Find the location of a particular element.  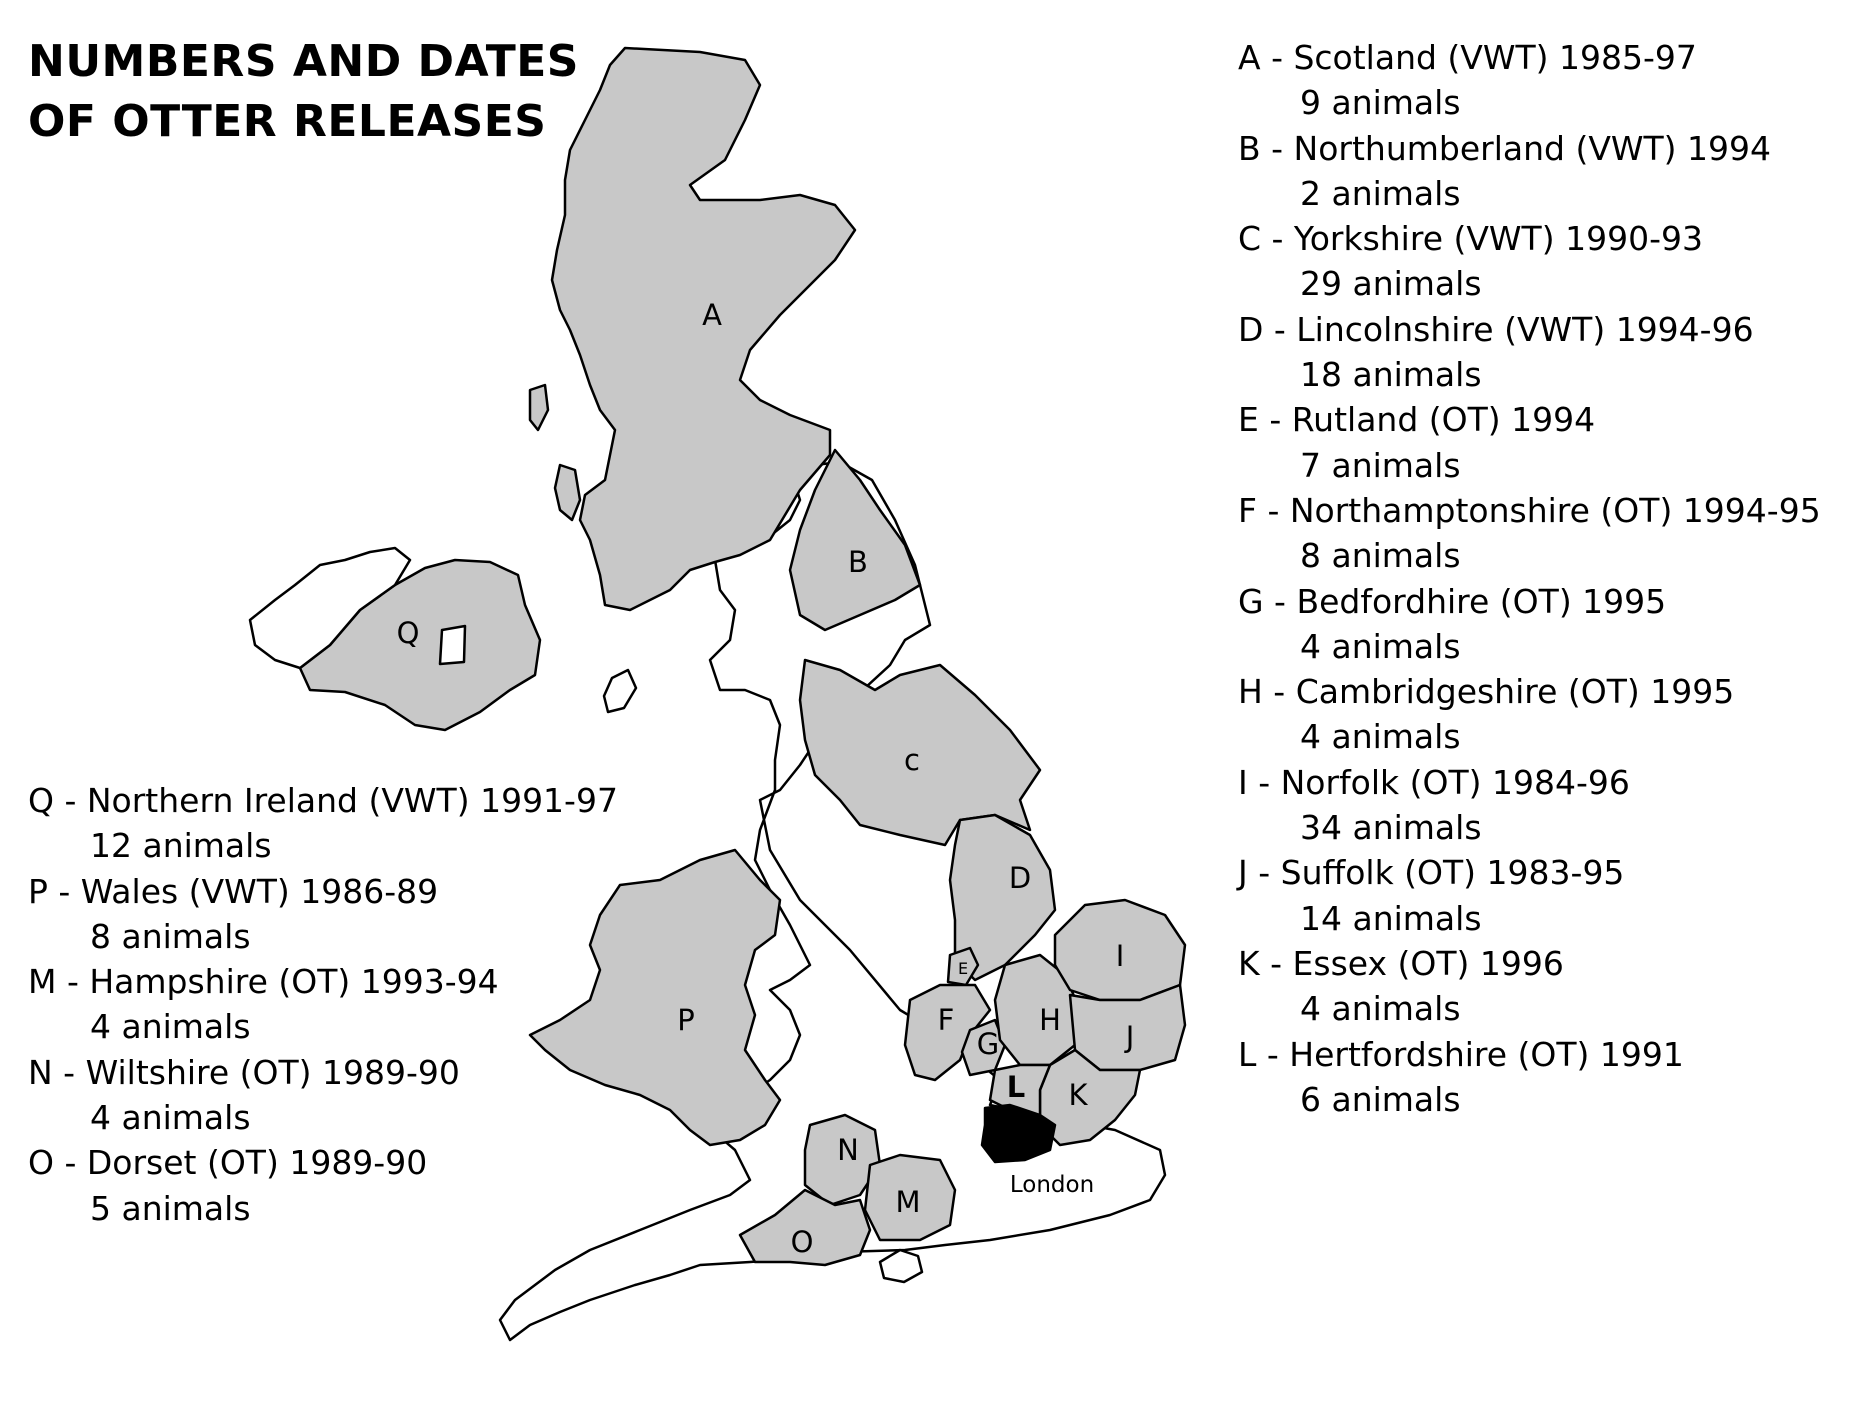

legend-entry-name: B - Northumberland (VWT) 1994 is located at coordinates (1505, 148).